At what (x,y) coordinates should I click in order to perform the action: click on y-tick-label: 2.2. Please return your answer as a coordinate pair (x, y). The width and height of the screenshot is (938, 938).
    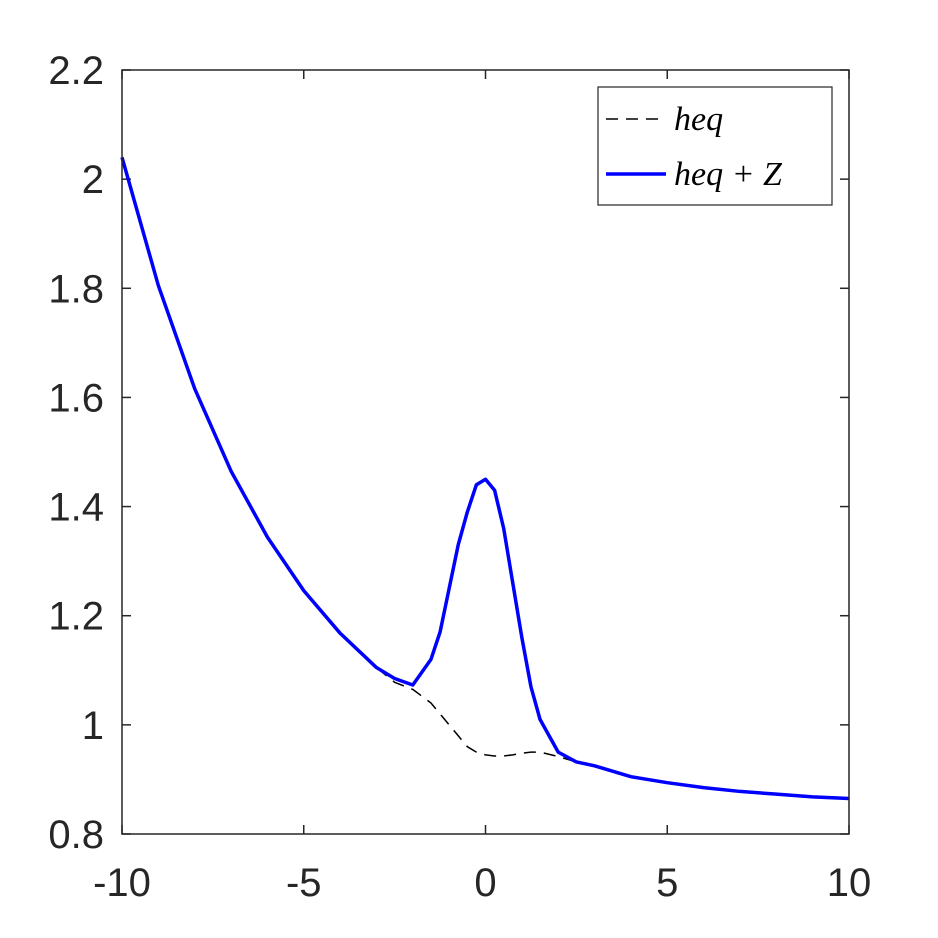
    Looking at the image, I should click on (76, 71).